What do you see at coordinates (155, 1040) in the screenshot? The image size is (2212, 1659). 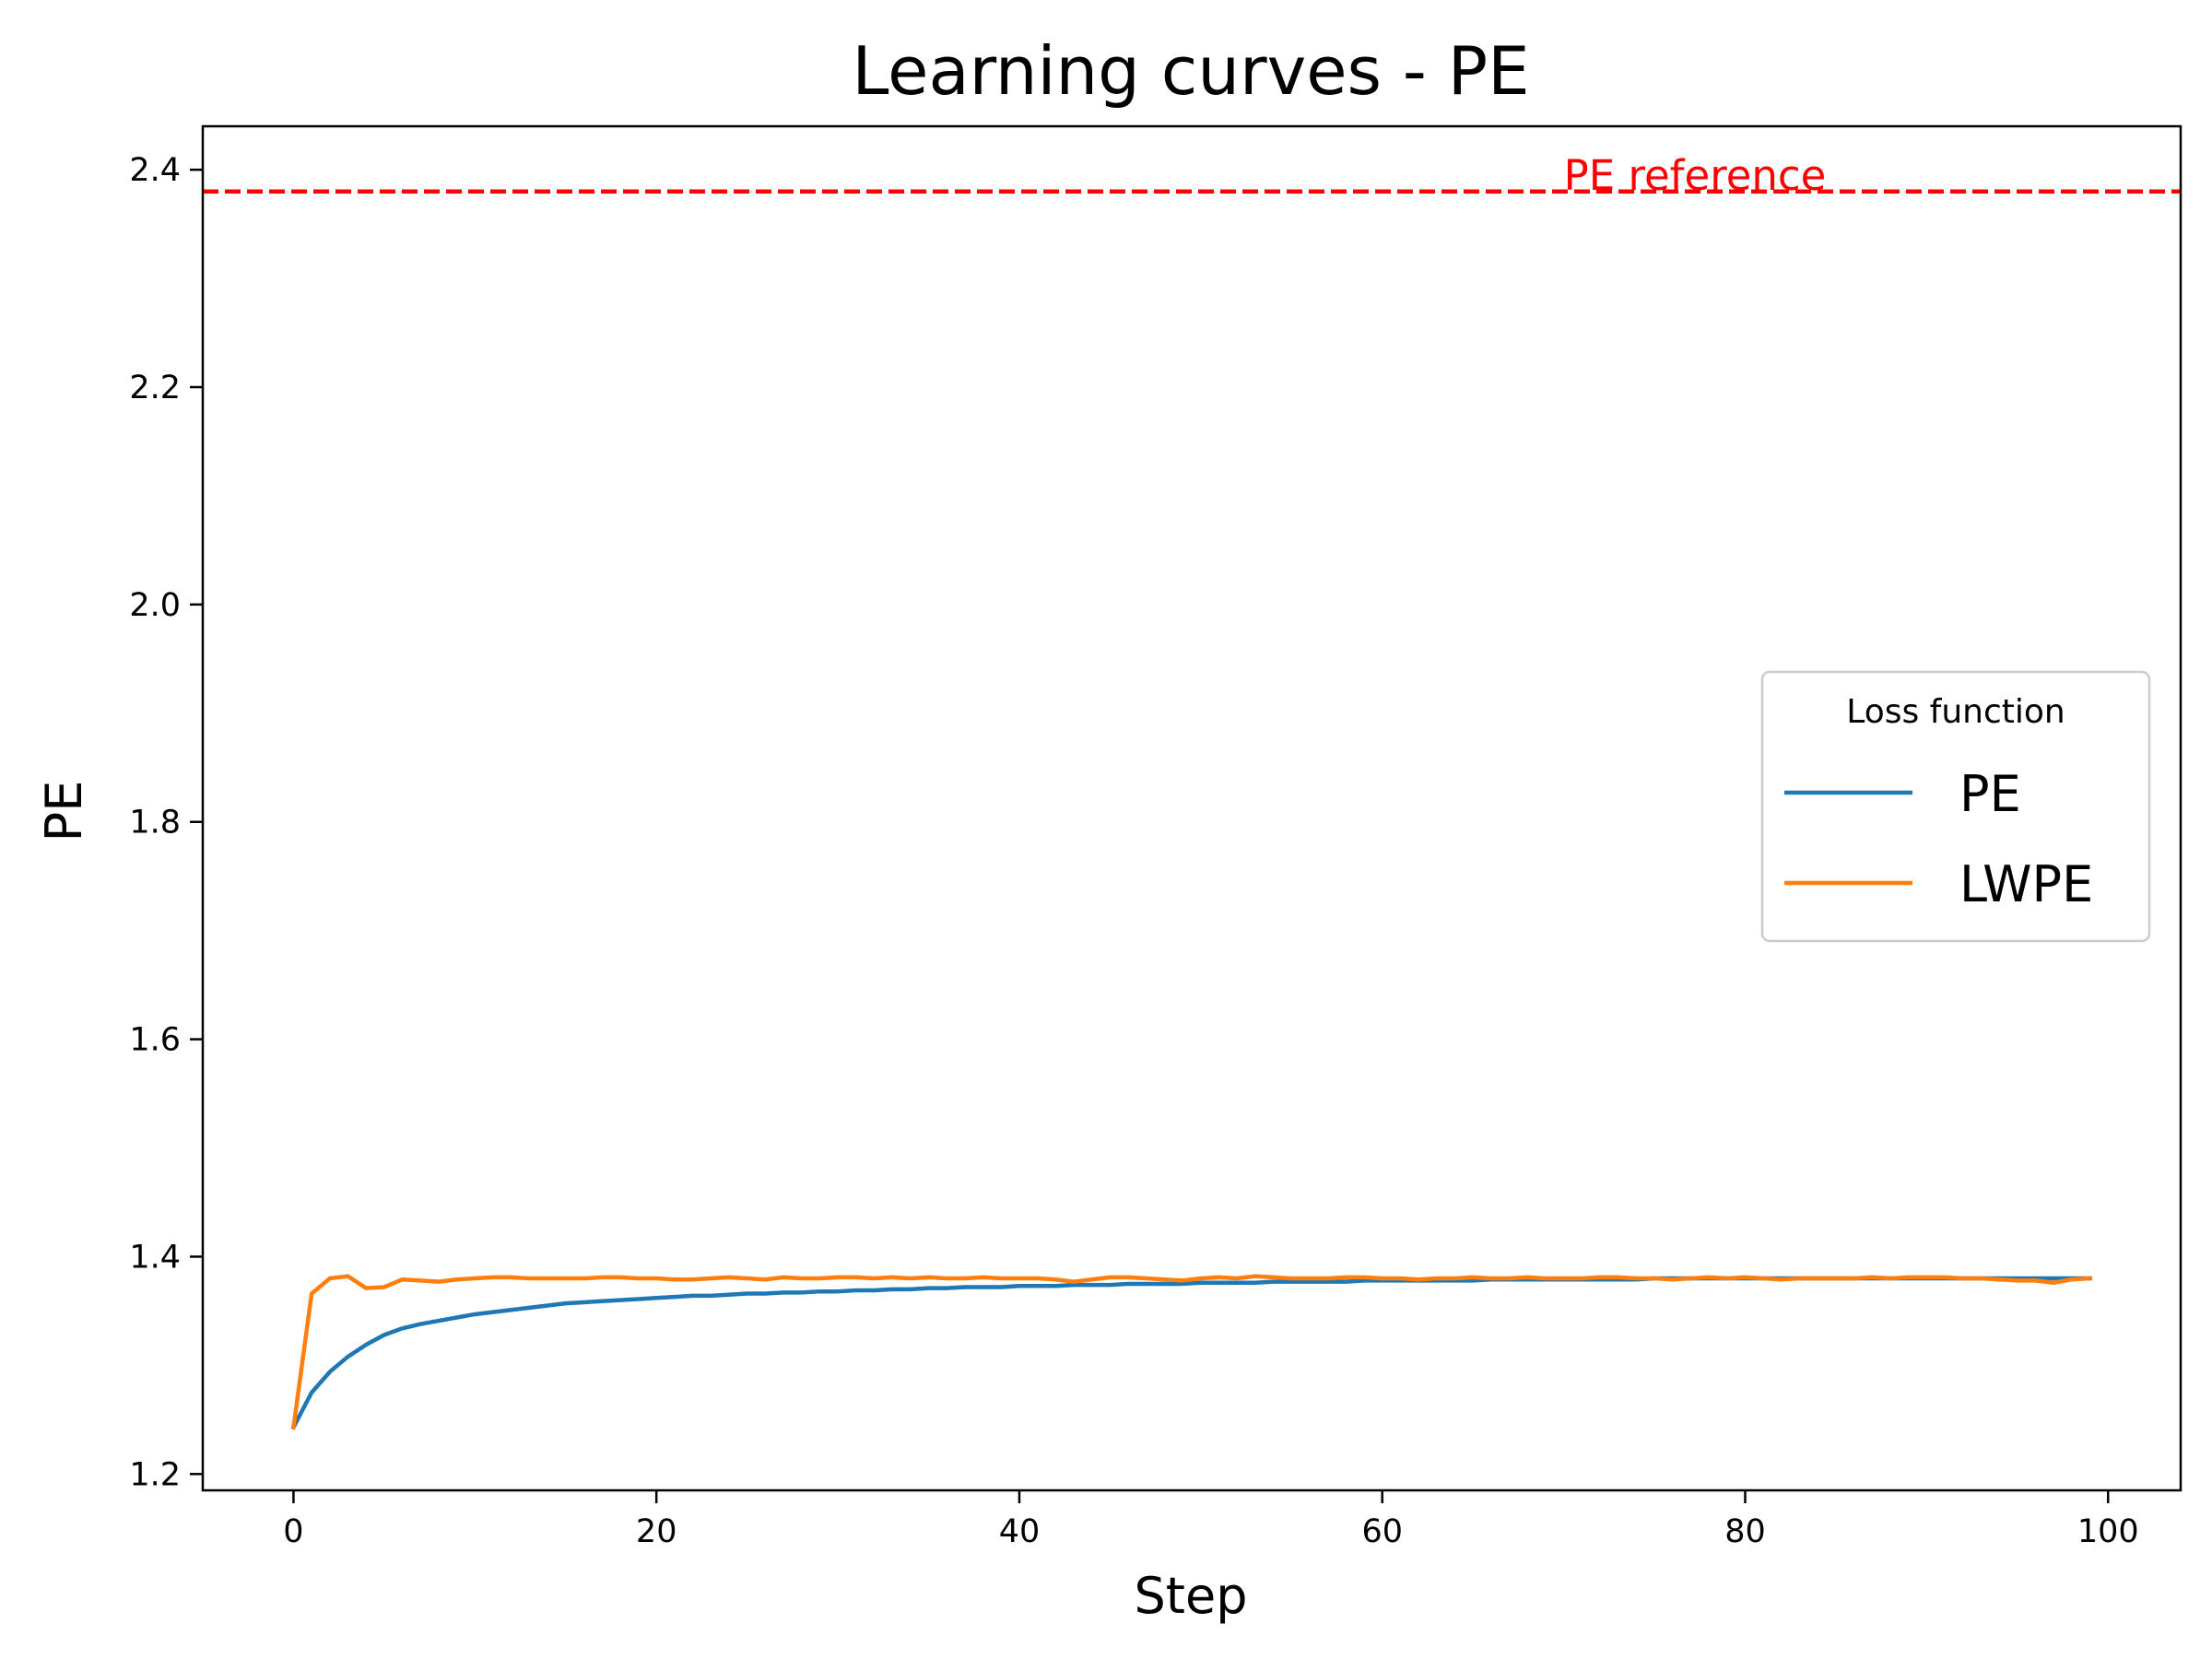 I see `y-tick-label: 1.6` at bounding box center [155, 1040].